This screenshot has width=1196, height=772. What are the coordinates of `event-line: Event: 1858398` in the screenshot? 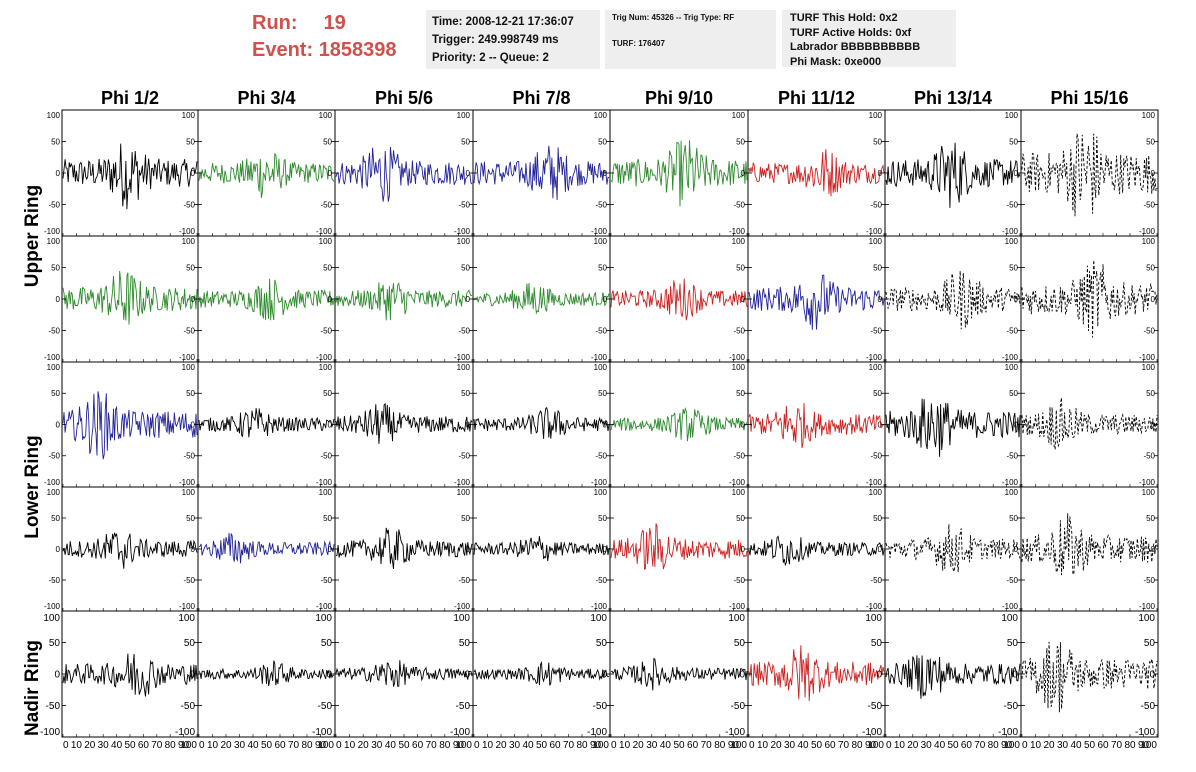 It's located at (324, 50).